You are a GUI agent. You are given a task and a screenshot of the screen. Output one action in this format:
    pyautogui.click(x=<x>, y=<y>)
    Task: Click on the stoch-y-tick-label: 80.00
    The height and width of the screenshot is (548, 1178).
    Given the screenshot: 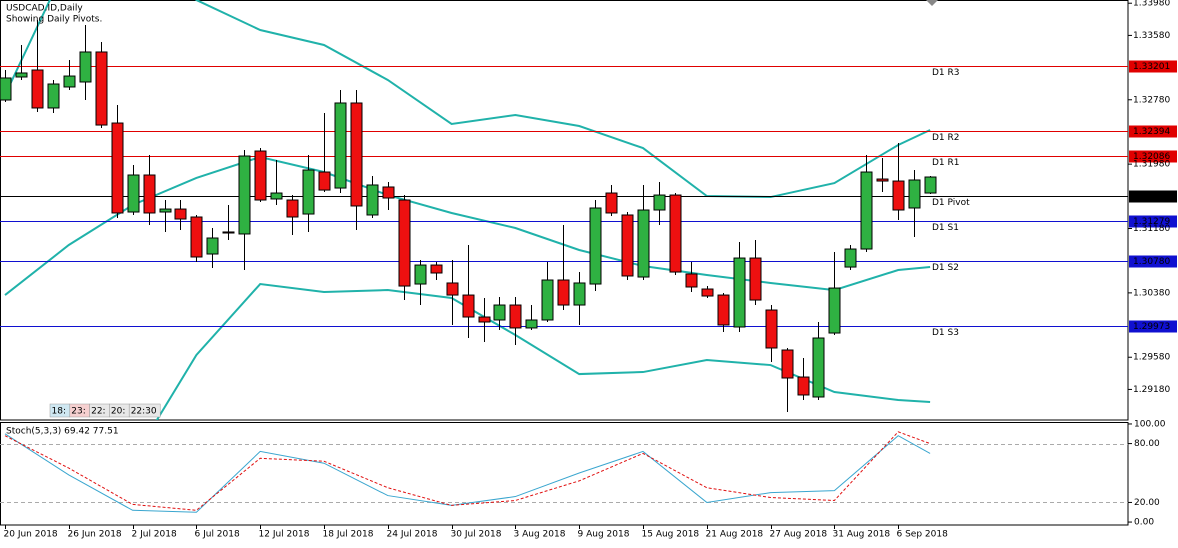 What is the action you would take?
    pyautogui.click(x=1147, y=444)
    